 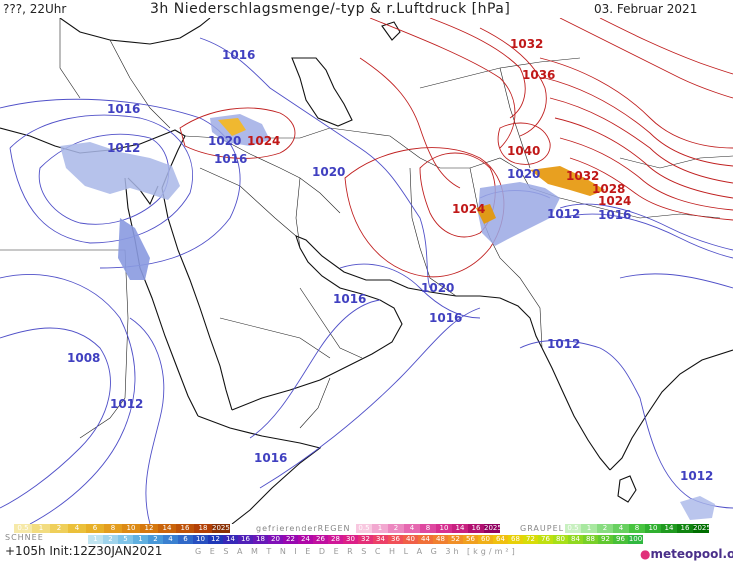 I want to click on meteopool-logo: ●meteopool.org, so click(x=686, y=554).